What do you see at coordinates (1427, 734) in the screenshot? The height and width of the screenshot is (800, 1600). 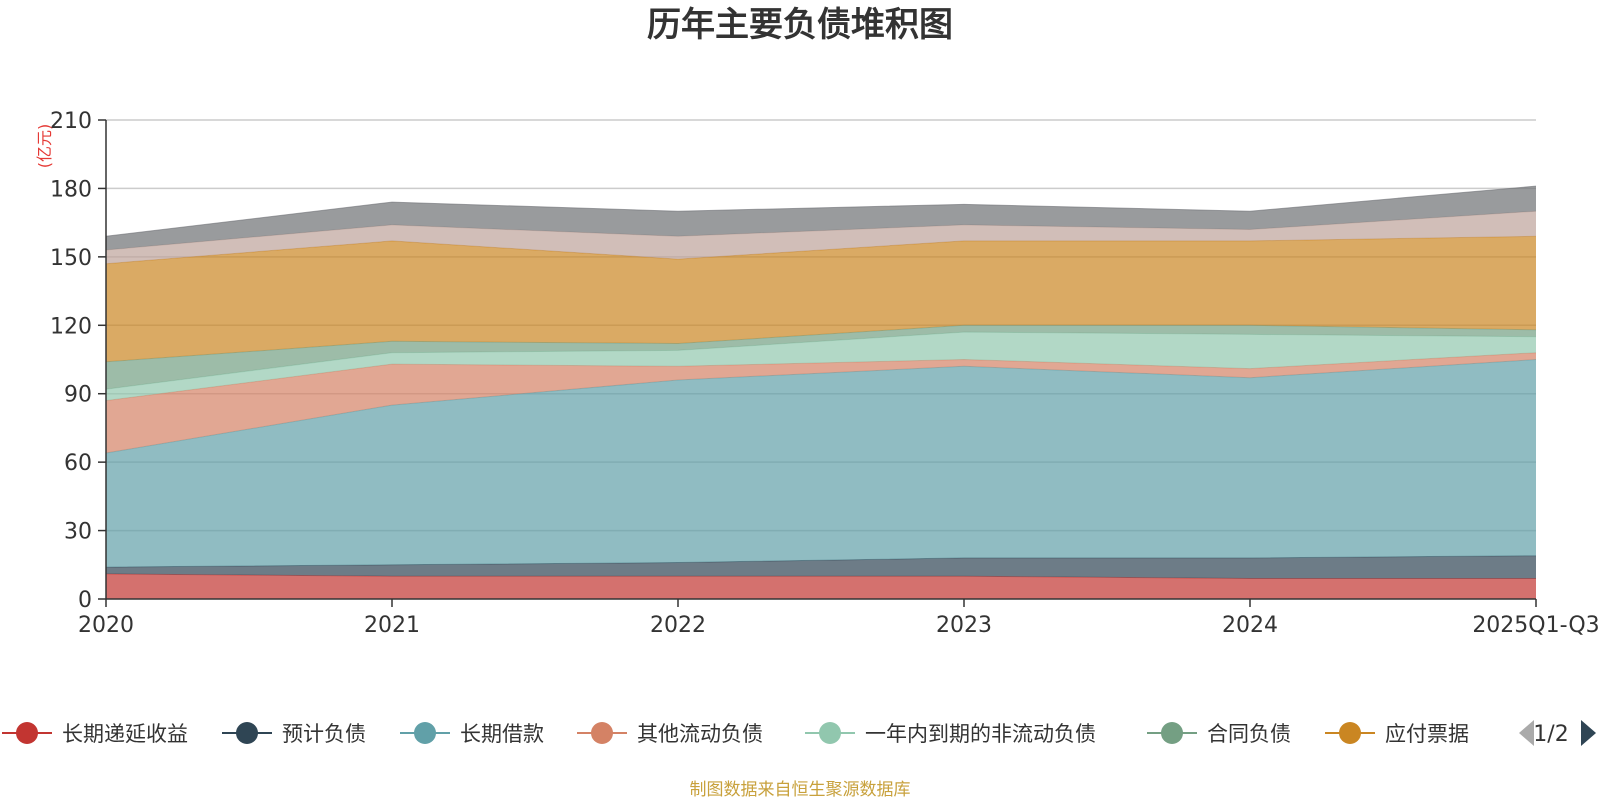 I see `legend-label: 应付票据` at bounding box center [1427, 734].